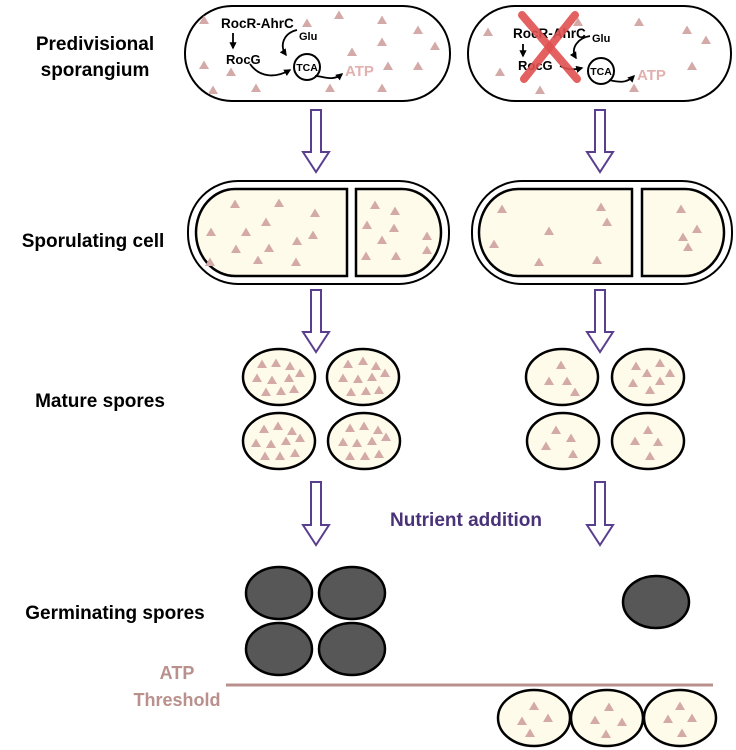  Describe the element at coordinates (177, 673) in the screenshot. I see `threshold-label-line1: ATP` at that location.